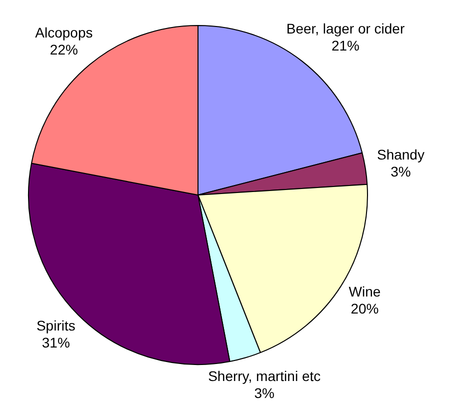  Describe the element at coordinates (345, 28) in the screenshot. I see `slice-label: Beer, lager or cider` at that location.